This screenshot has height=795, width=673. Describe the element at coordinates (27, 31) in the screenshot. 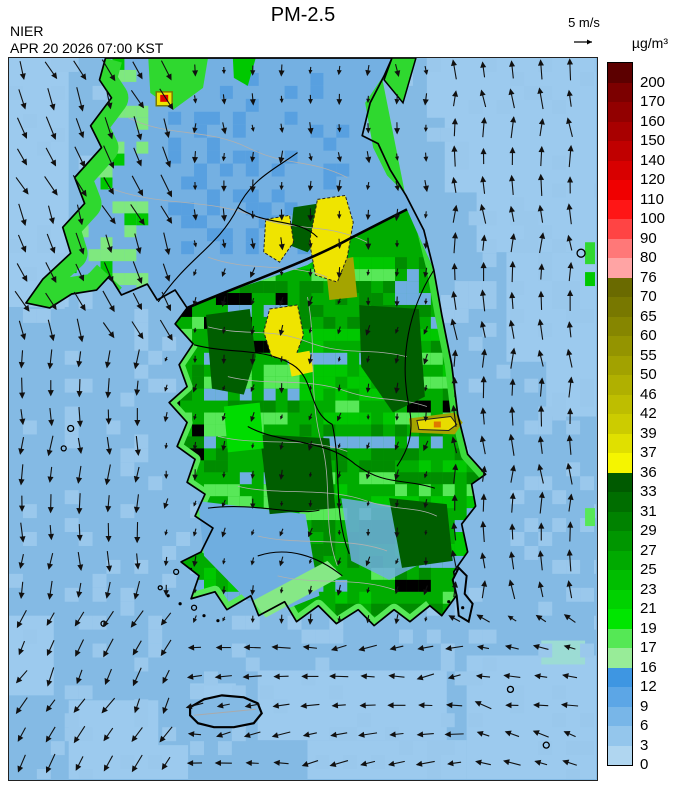

I see `agency-label: NIER` at that location.